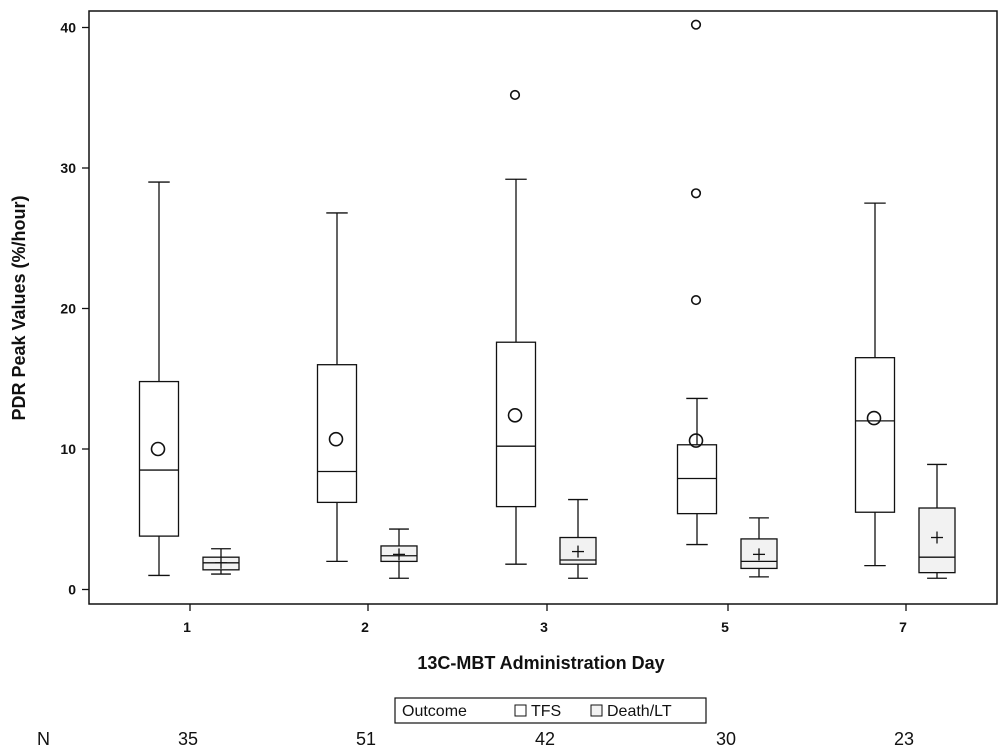 The image size is (999, 751). Describe the element at coordinates (366, 739) in the screenshot. I see `n-value: 51` at that location.